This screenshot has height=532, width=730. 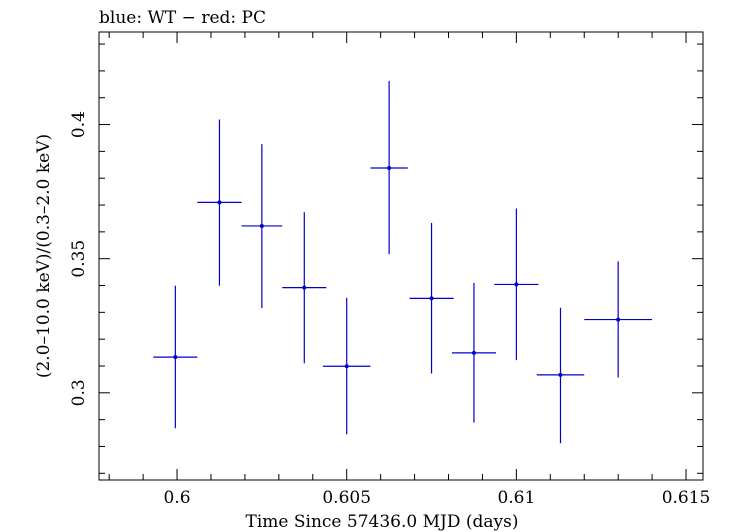 What do you see at coordinates (346, 498) in the screenshot?
I see `x-tick-label: 0.605` at bounding box center [346, 498].